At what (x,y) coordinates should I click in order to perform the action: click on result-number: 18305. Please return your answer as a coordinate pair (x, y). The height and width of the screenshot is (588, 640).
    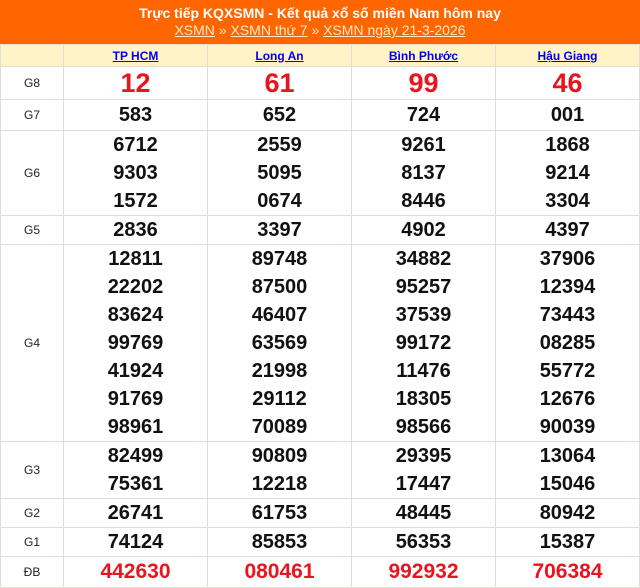
    Looking at the image, I should click on (423, 399).